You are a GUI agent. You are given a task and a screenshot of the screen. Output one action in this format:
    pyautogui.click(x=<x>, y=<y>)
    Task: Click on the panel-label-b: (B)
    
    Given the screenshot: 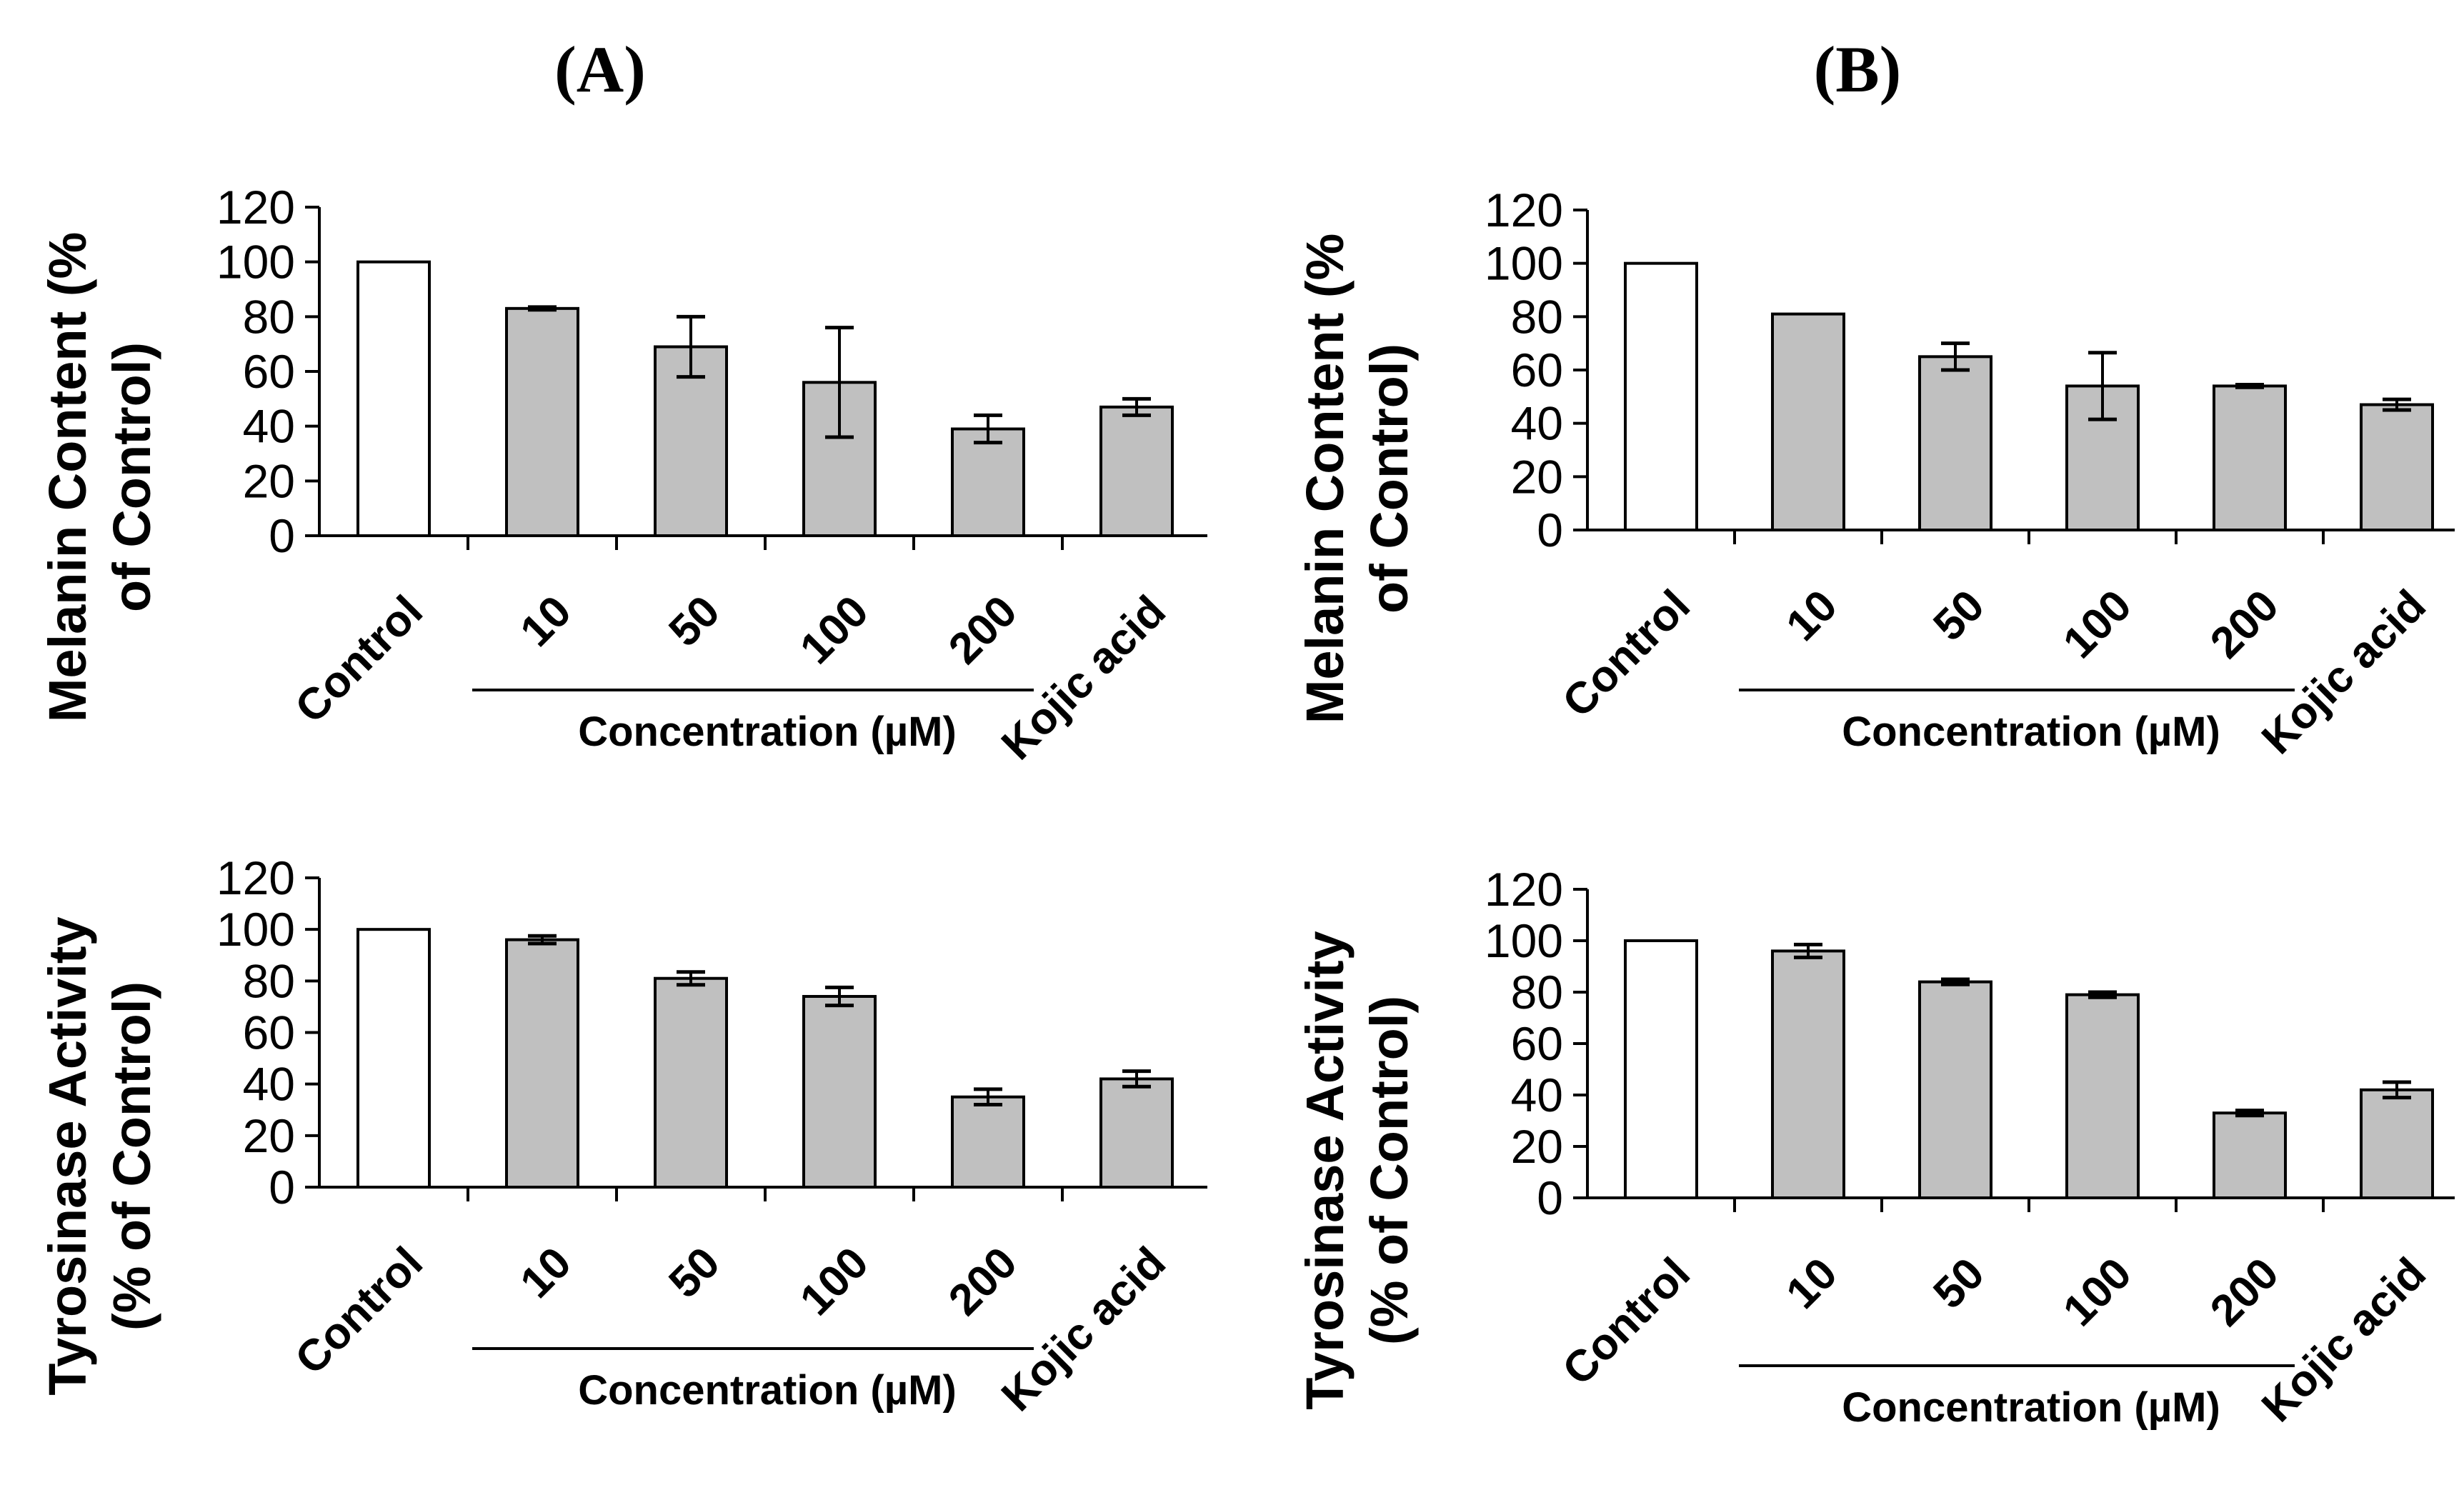 What is the action you would take?
    pyautogui.click(x=1858, y=69)
    